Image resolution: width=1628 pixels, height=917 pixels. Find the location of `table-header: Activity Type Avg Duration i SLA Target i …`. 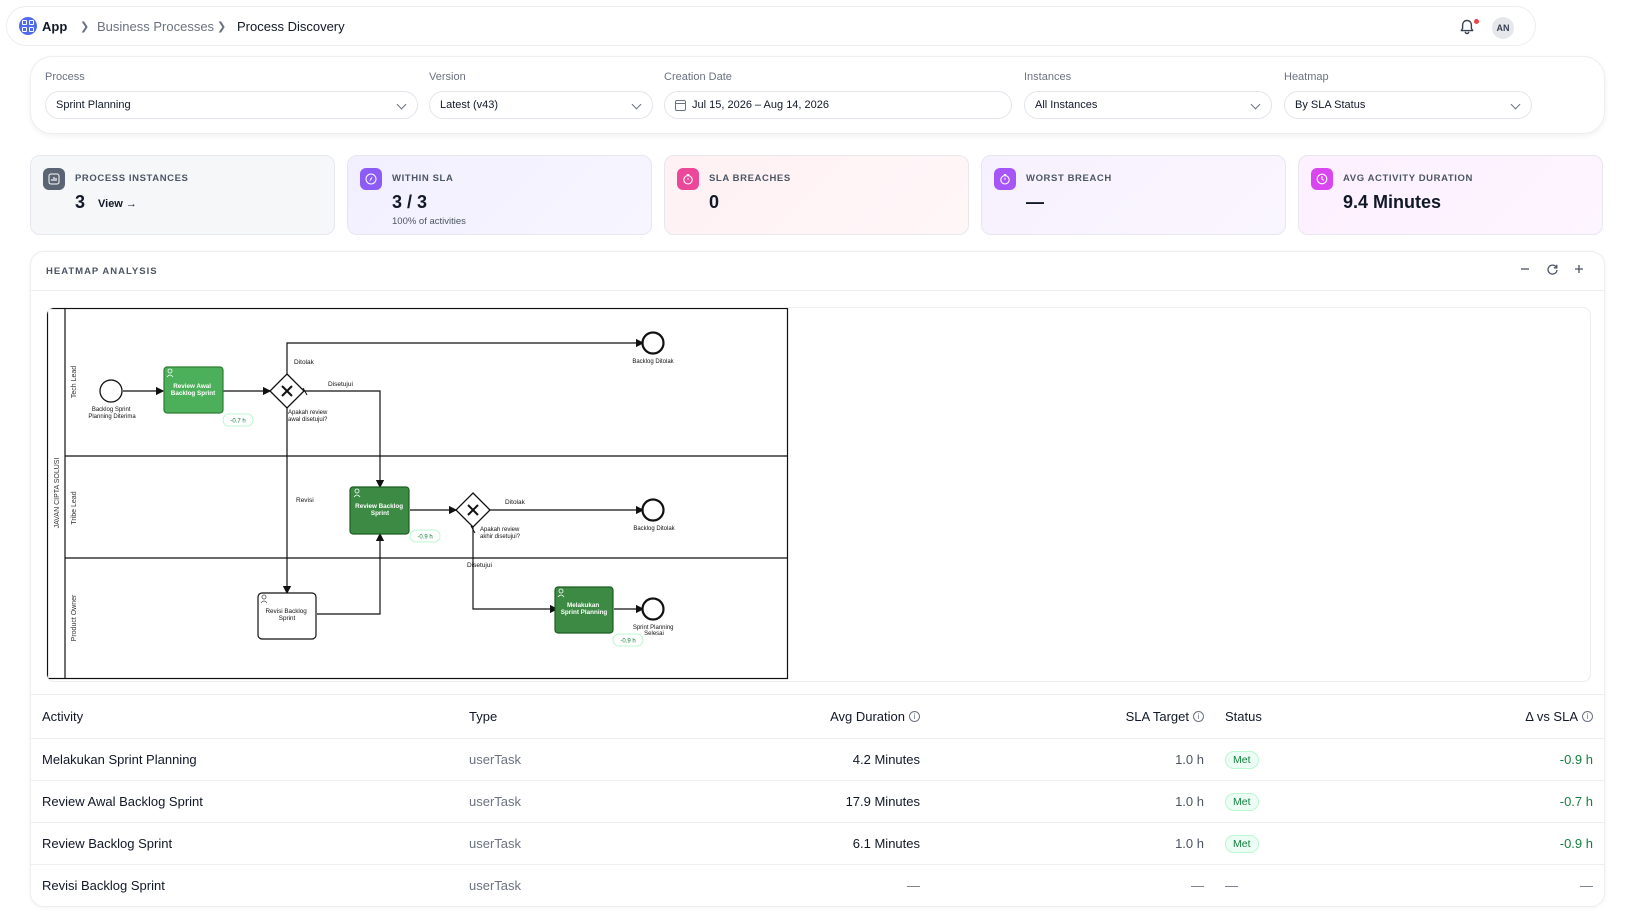

table-header: Activity Type Avg Duration i SLA Target i … is located at coordinates (817, 716).